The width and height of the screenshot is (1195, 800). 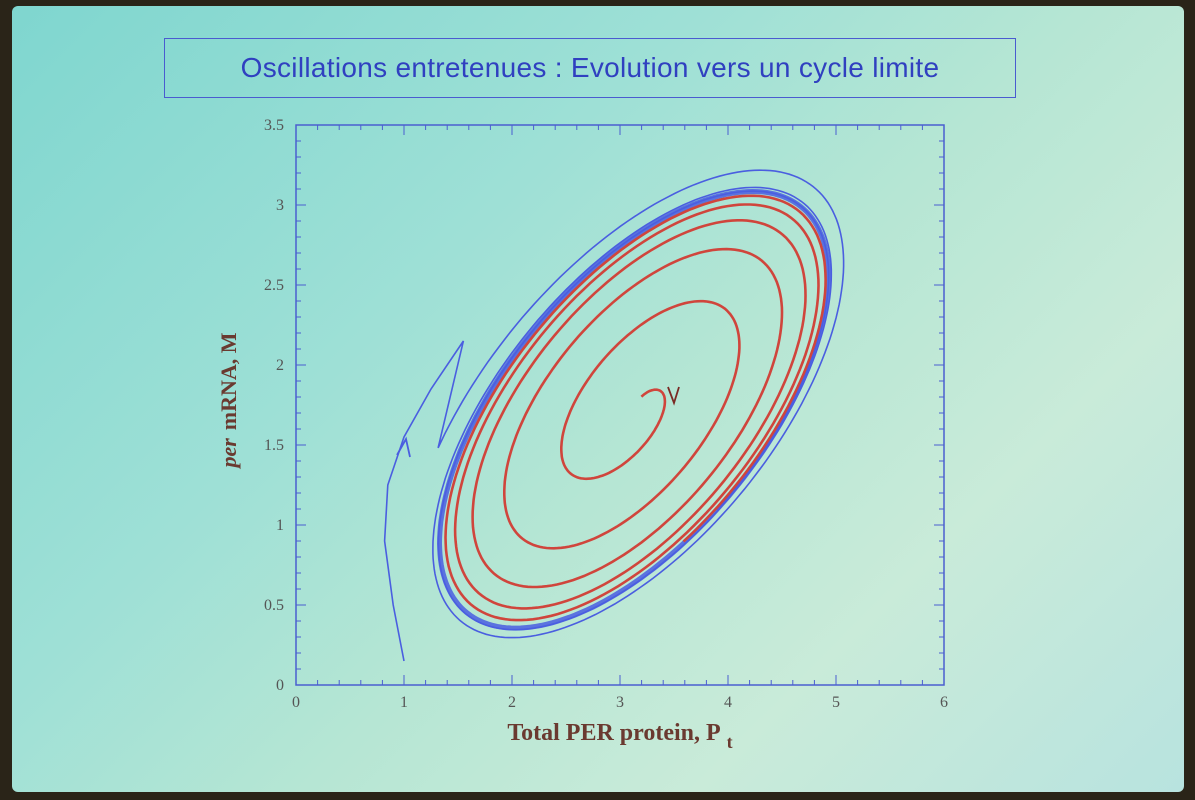 What do you see at coordinates (296, 702) in the screenshot?
I see `x-tick-label: 0` at bounding box center [296, 702].